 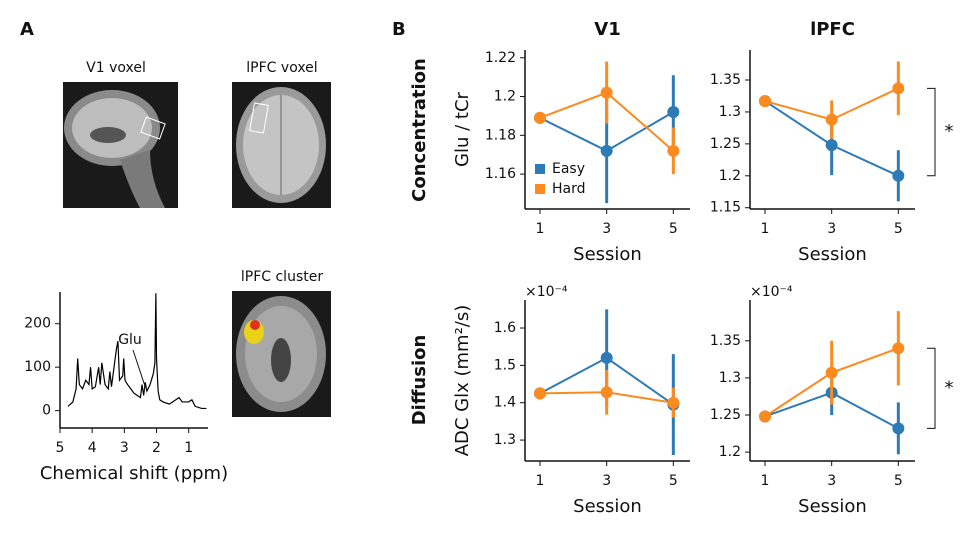 I want to click on y-tick-label: 0, so click(x=46, y=411).